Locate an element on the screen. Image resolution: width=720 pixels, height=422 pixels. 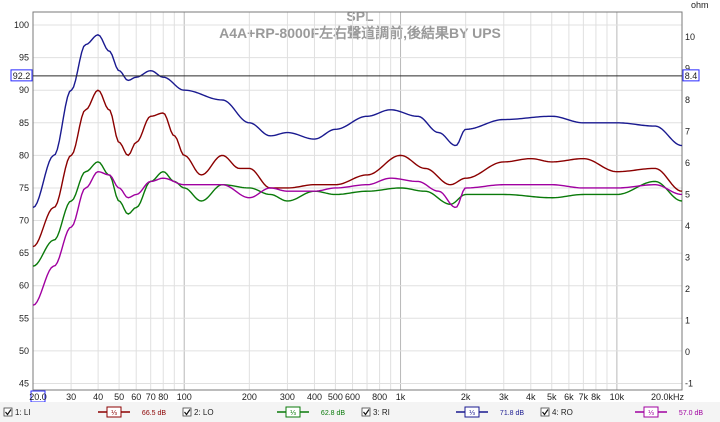
x-tick-label: 40 is located at coordinates (98, 397).